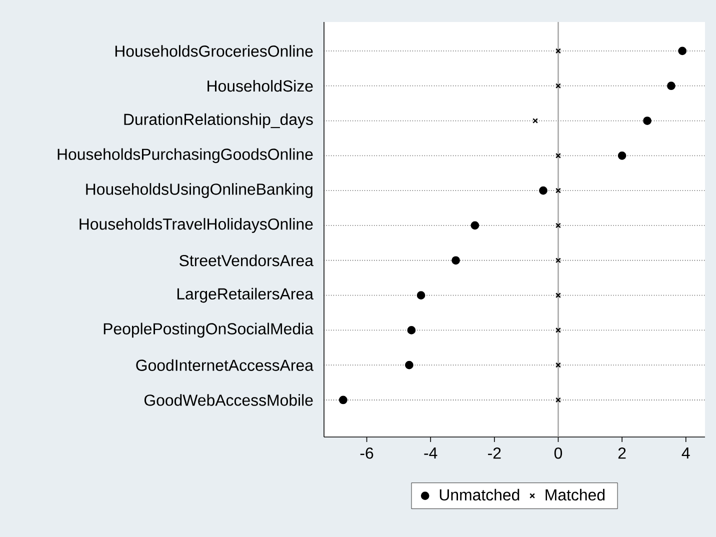 The height and width of the screenshot is (537, 716). I want to click on x-tick-label: 2, so click(622, 453).